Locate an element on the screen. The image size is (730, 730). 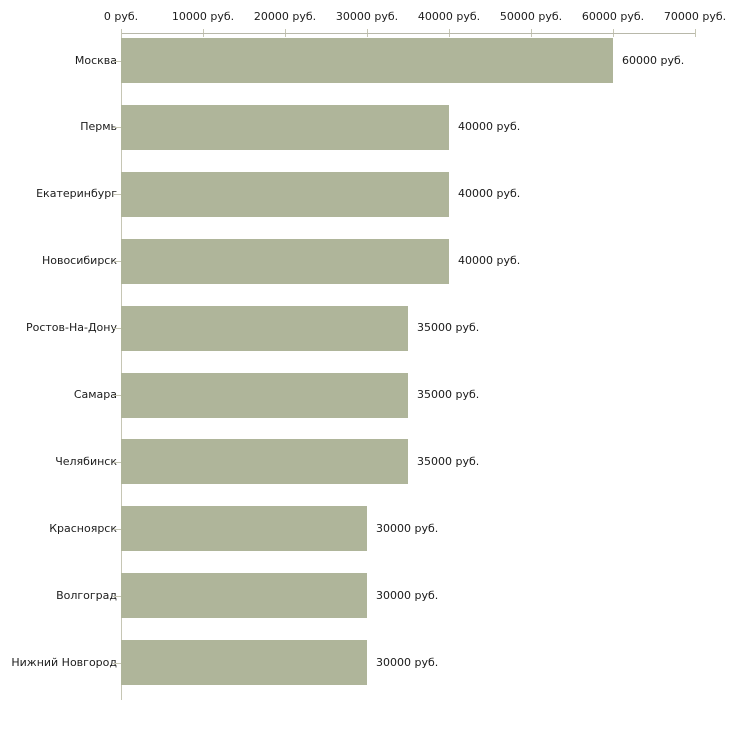
x-axis-tick-label: 10000 руб. is located at coordinates (203, 16).